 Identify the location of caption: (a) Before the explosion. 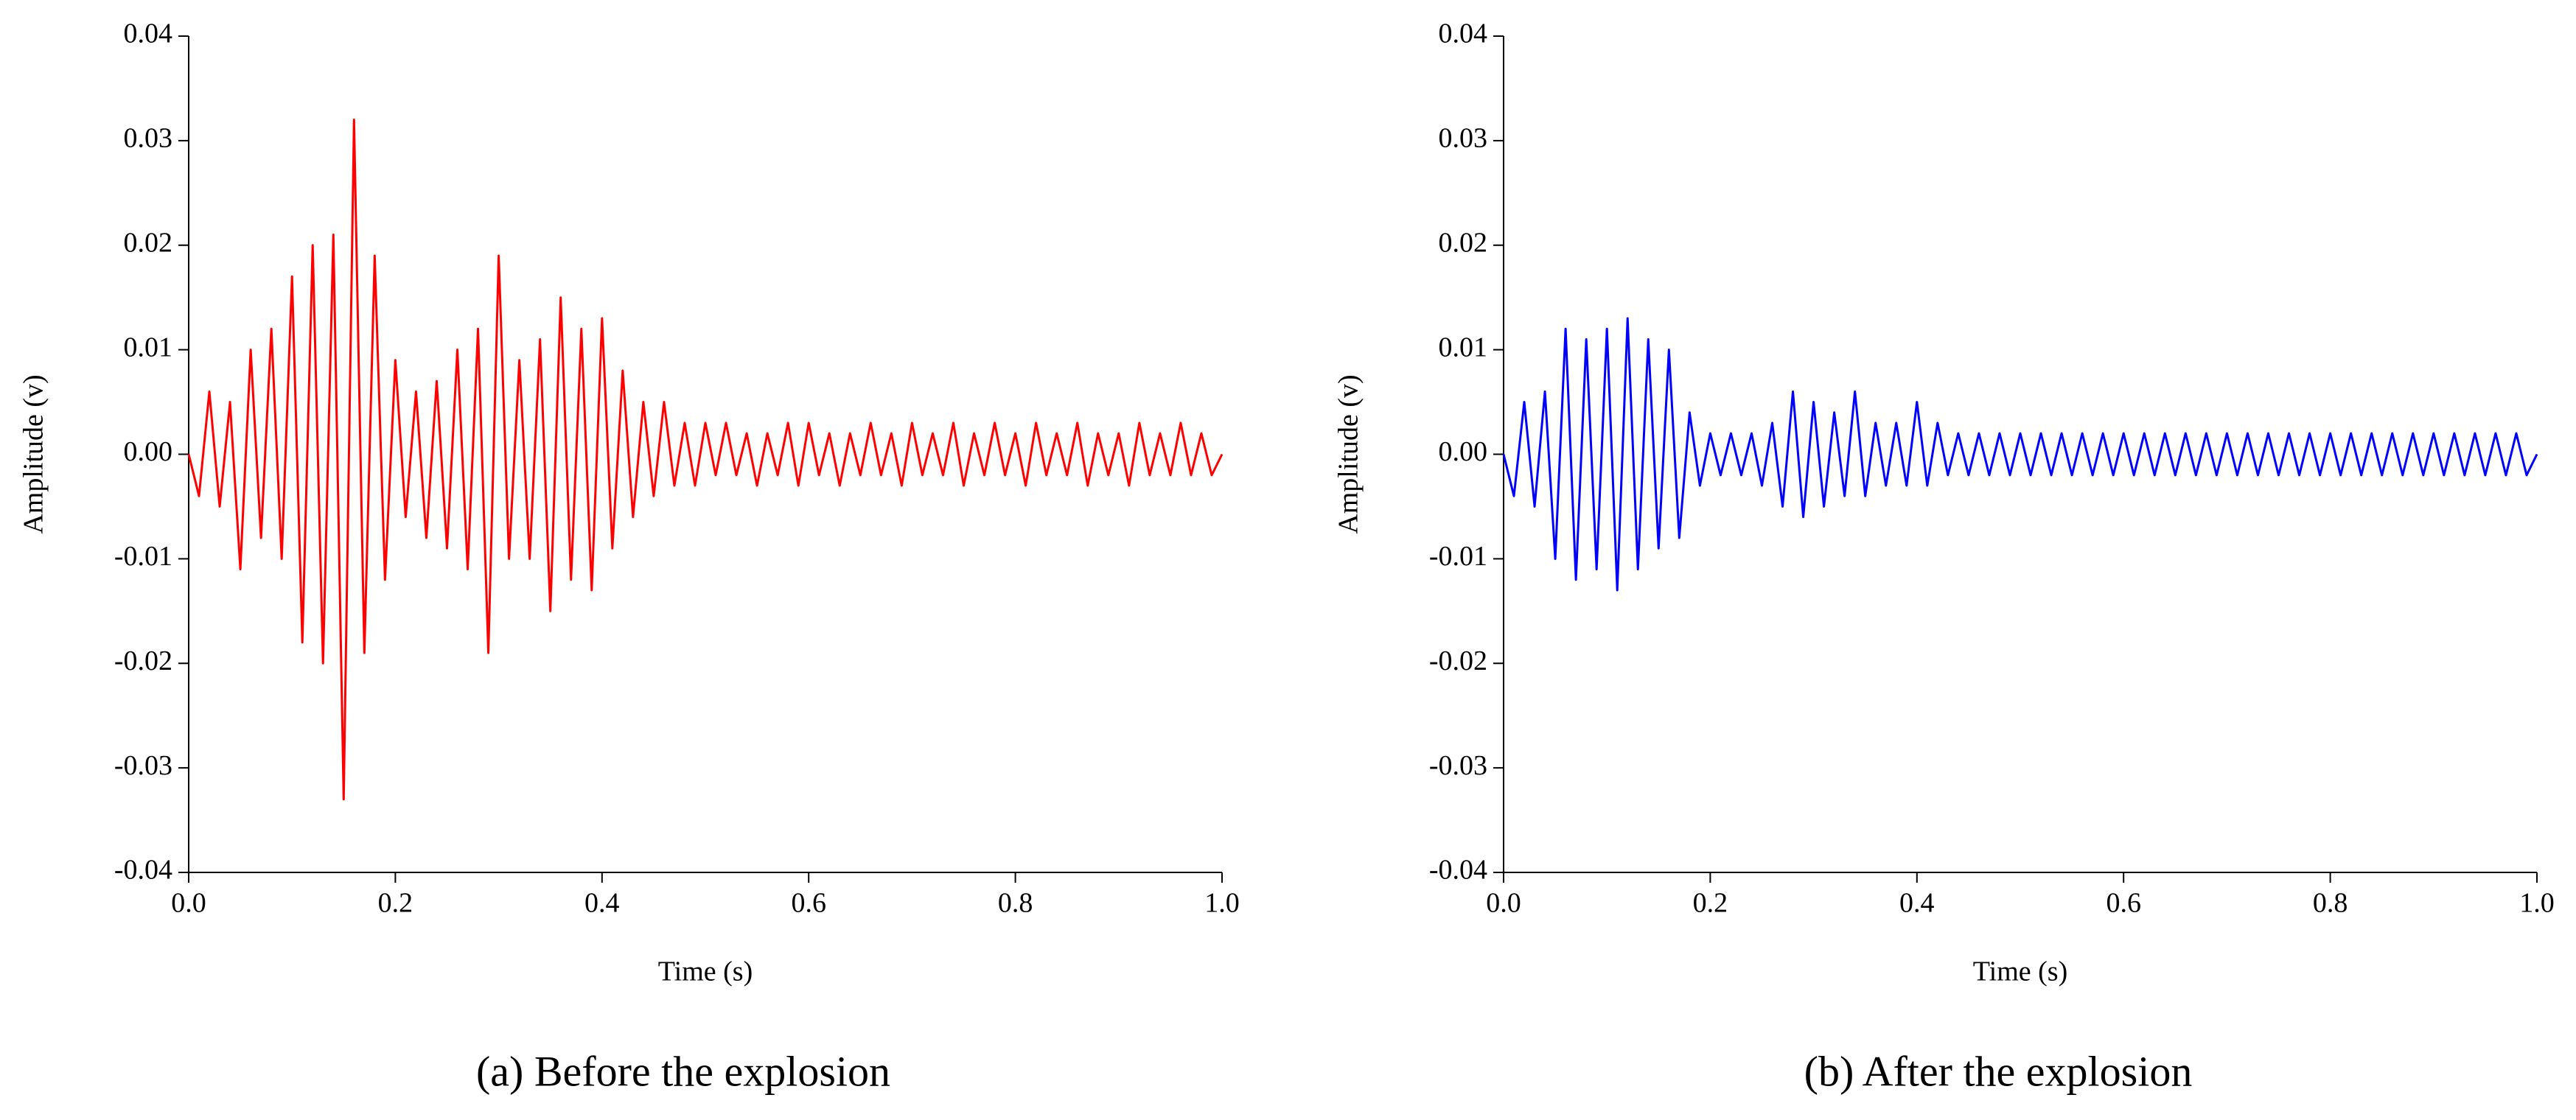
(683, 1071).